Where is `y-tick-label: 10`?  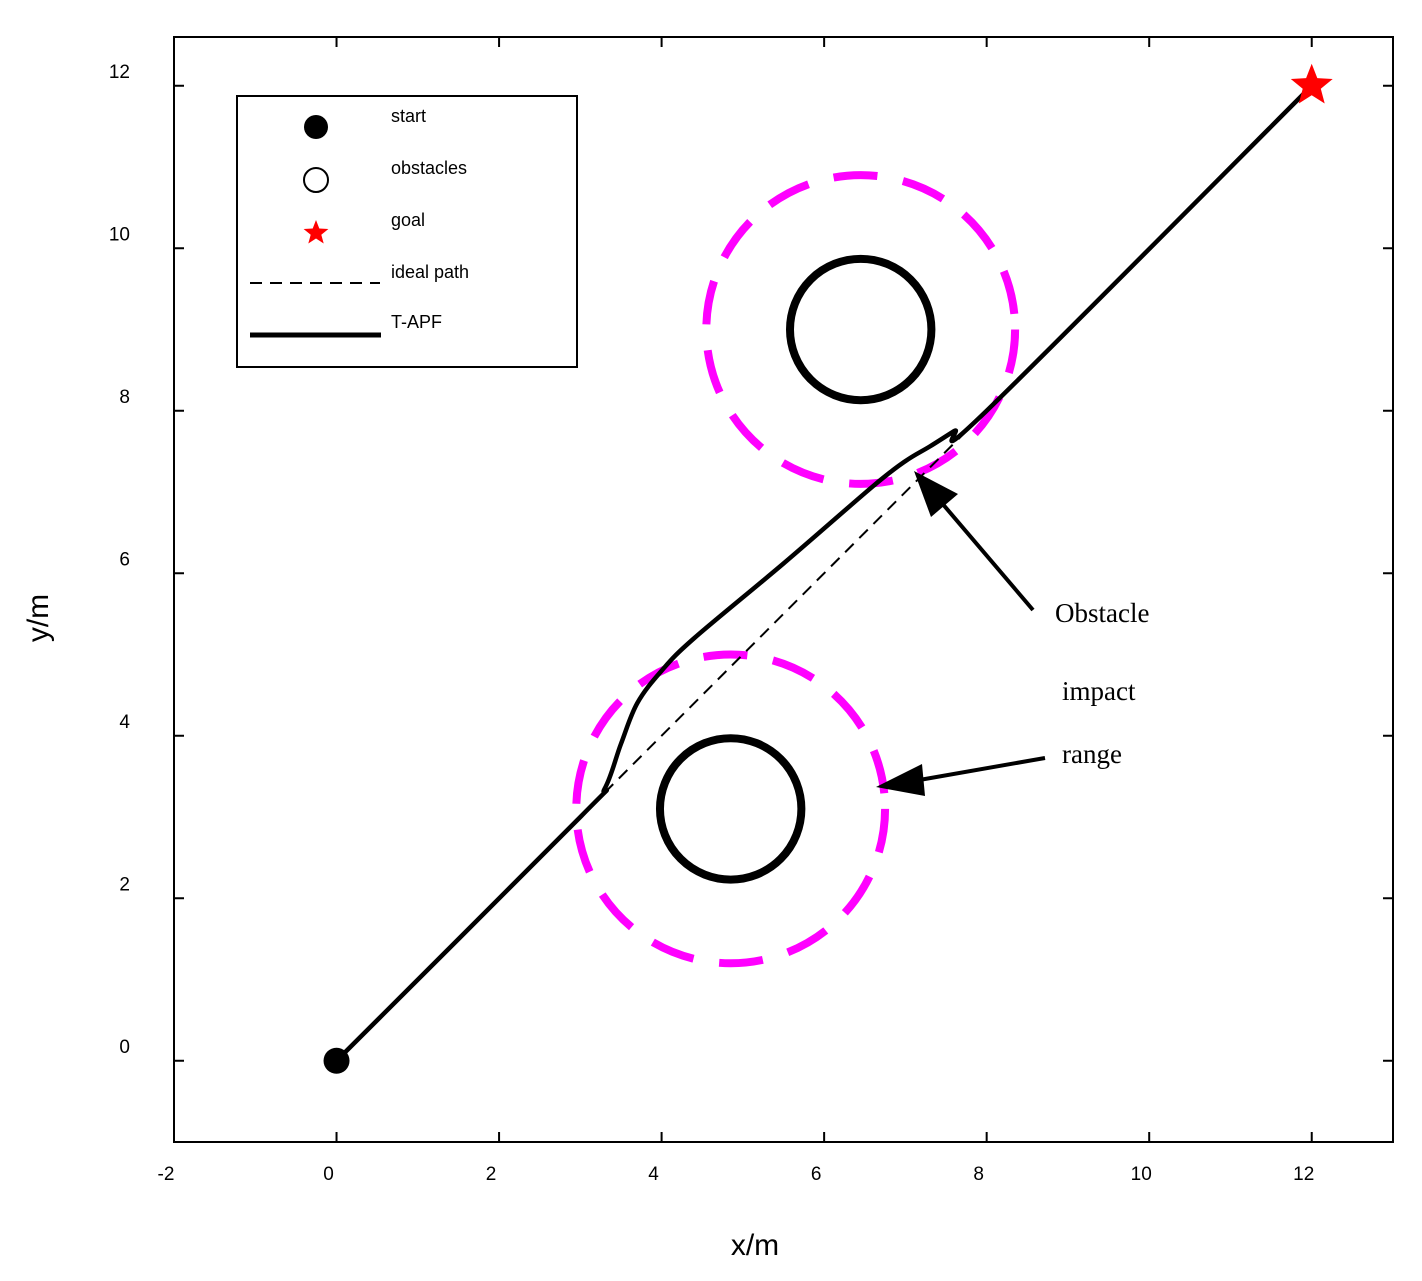 y-tick-label: 10 is located at coordinates (119, 234).